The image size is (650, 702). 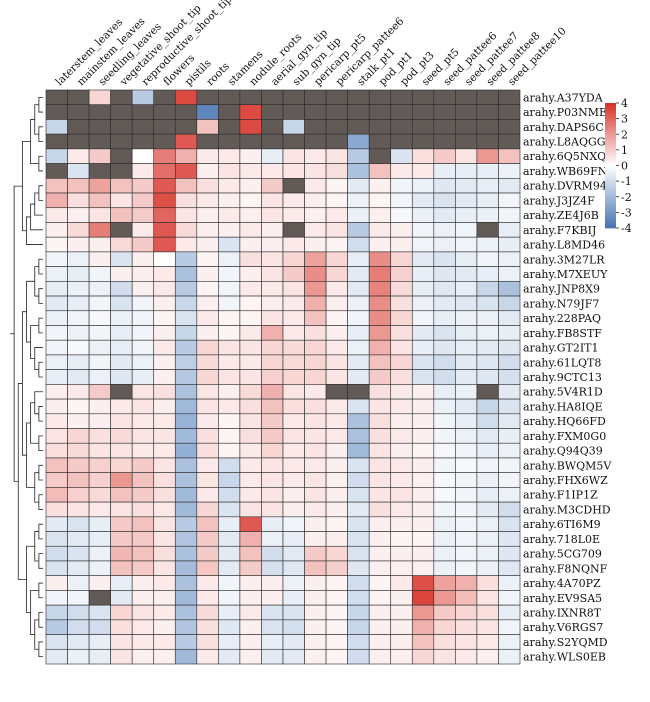 I want to click on row-label: arahy.6Q5NXQ, so click(x=564, y=156).